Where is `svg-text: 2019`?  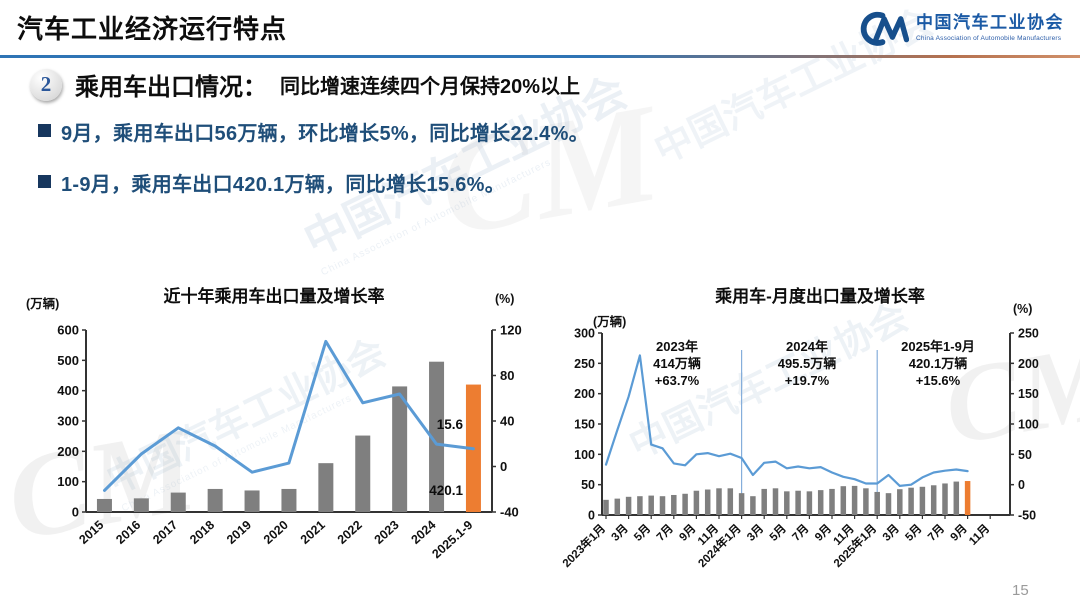 svg-text: 2019 is located at coordinates (239, 532).